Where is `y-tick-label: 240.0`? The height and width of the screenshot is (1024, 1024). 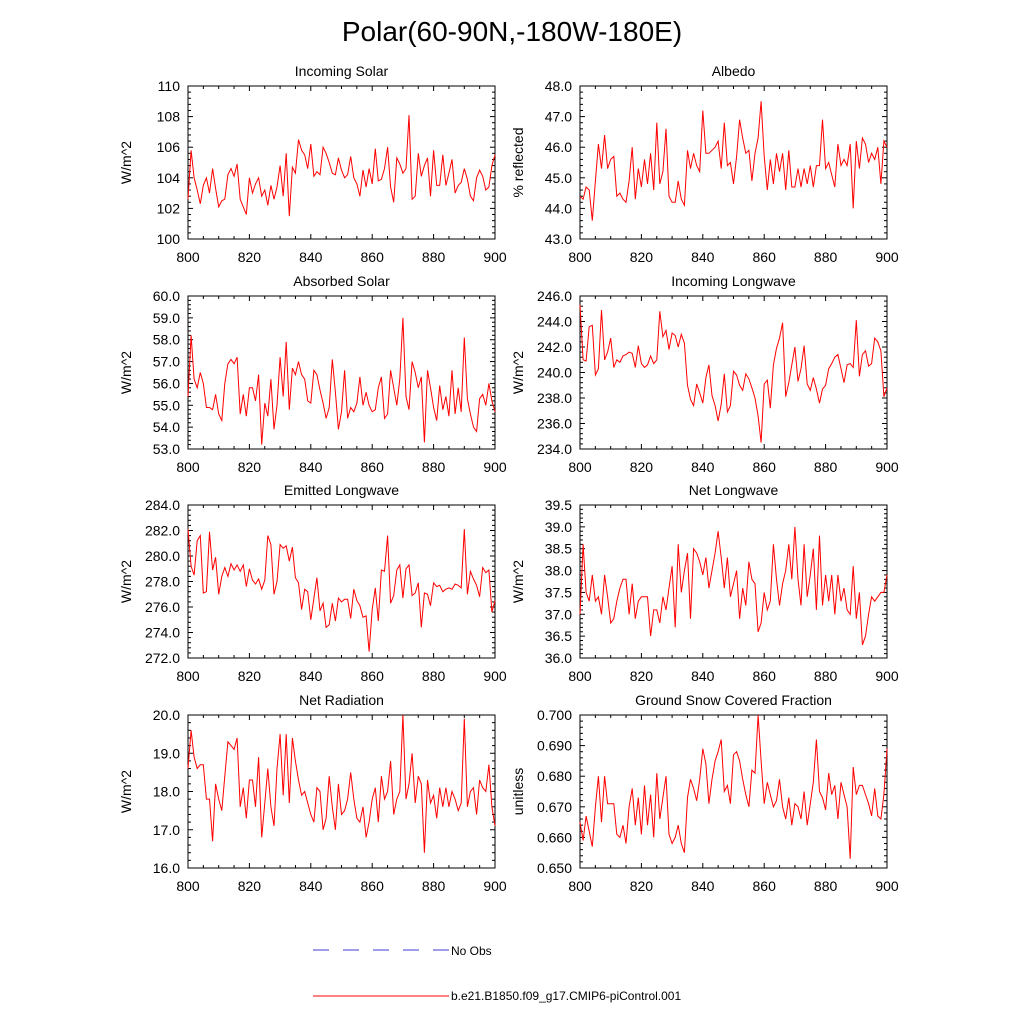 y-tick-label: 240.0 is located at coordinates (554, 373).